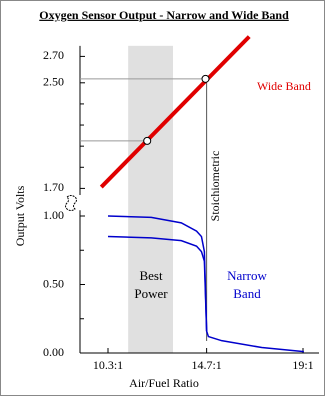  Describe the element at coordinates (302, 365) in the screenshot. I see `x-tick-label: 19:1` at that location.